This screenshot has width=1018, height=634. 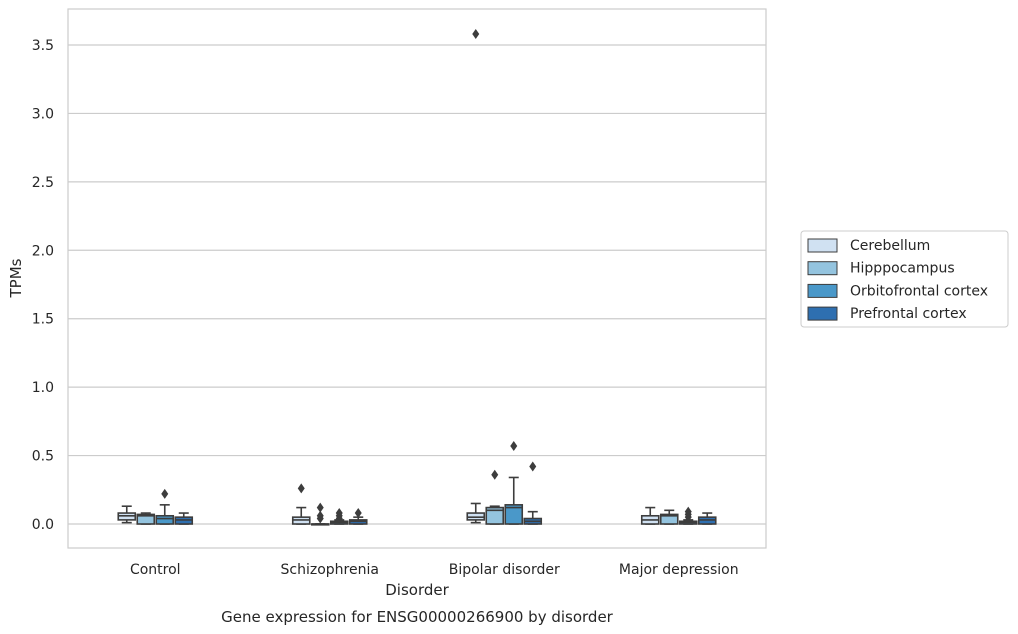 What do you see at coordinates (679, 570) in the screenshot?
I see `x-tick-label: Major depression` at bounding box center [679, 570].